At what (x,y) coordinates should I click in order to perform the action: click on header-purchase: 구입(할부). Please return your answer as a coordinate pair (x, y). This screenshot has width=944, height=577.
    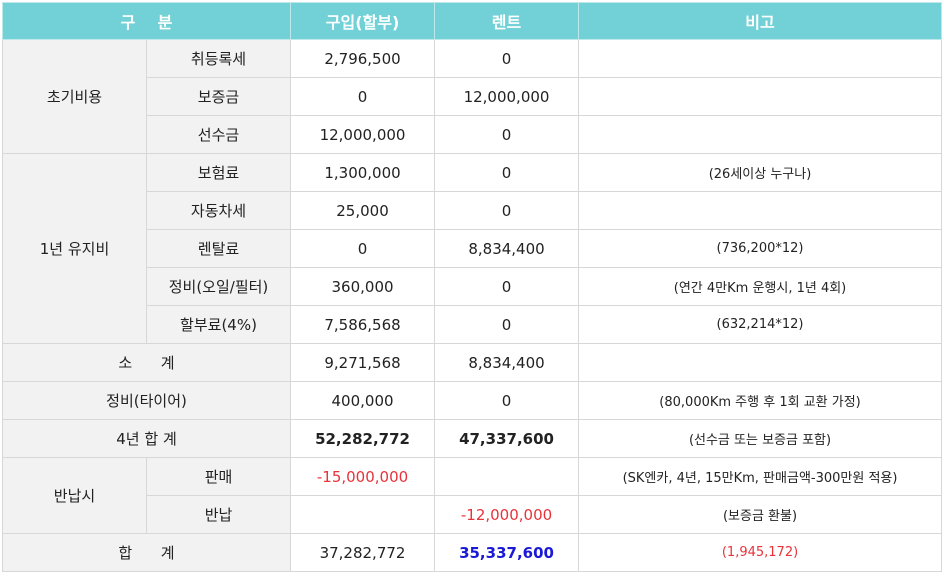
    Looking at the image, I should click on (363, 21).